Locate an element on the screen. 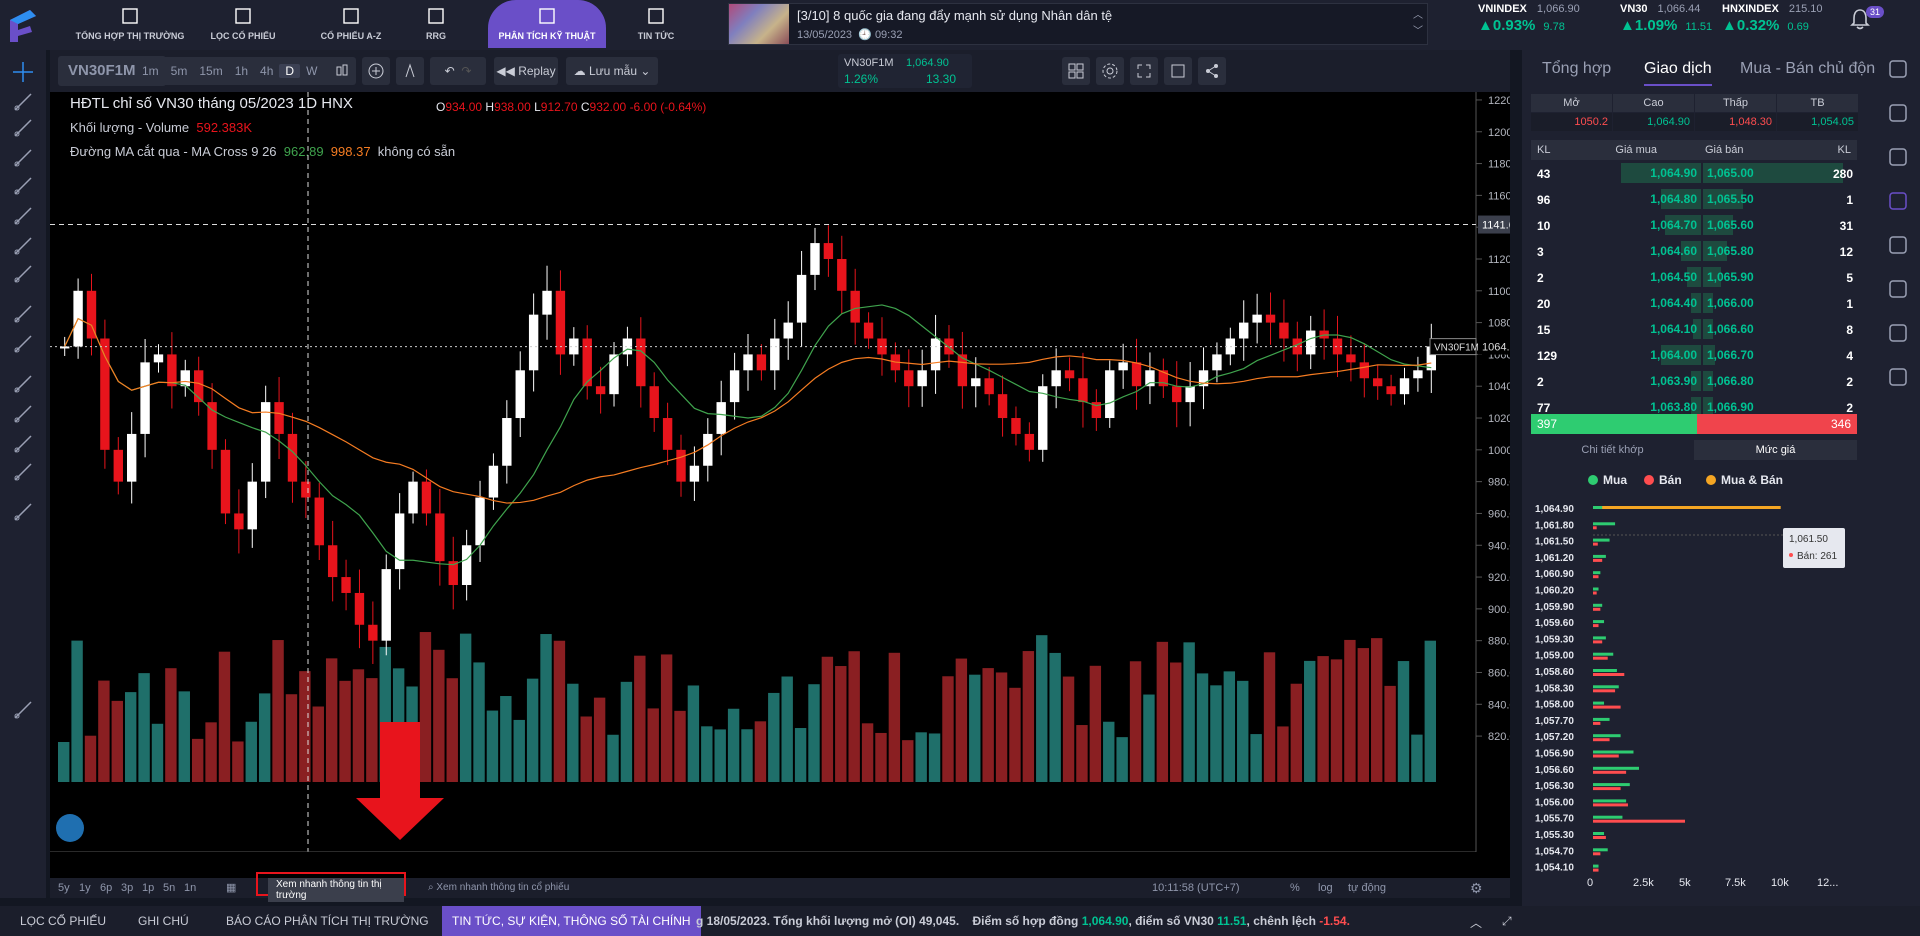 This screenshot has width=1920, height=936. nav-market-overview: TỔNG HỢP THỊ TRƯỜNG is located at coordinates (130, 24).